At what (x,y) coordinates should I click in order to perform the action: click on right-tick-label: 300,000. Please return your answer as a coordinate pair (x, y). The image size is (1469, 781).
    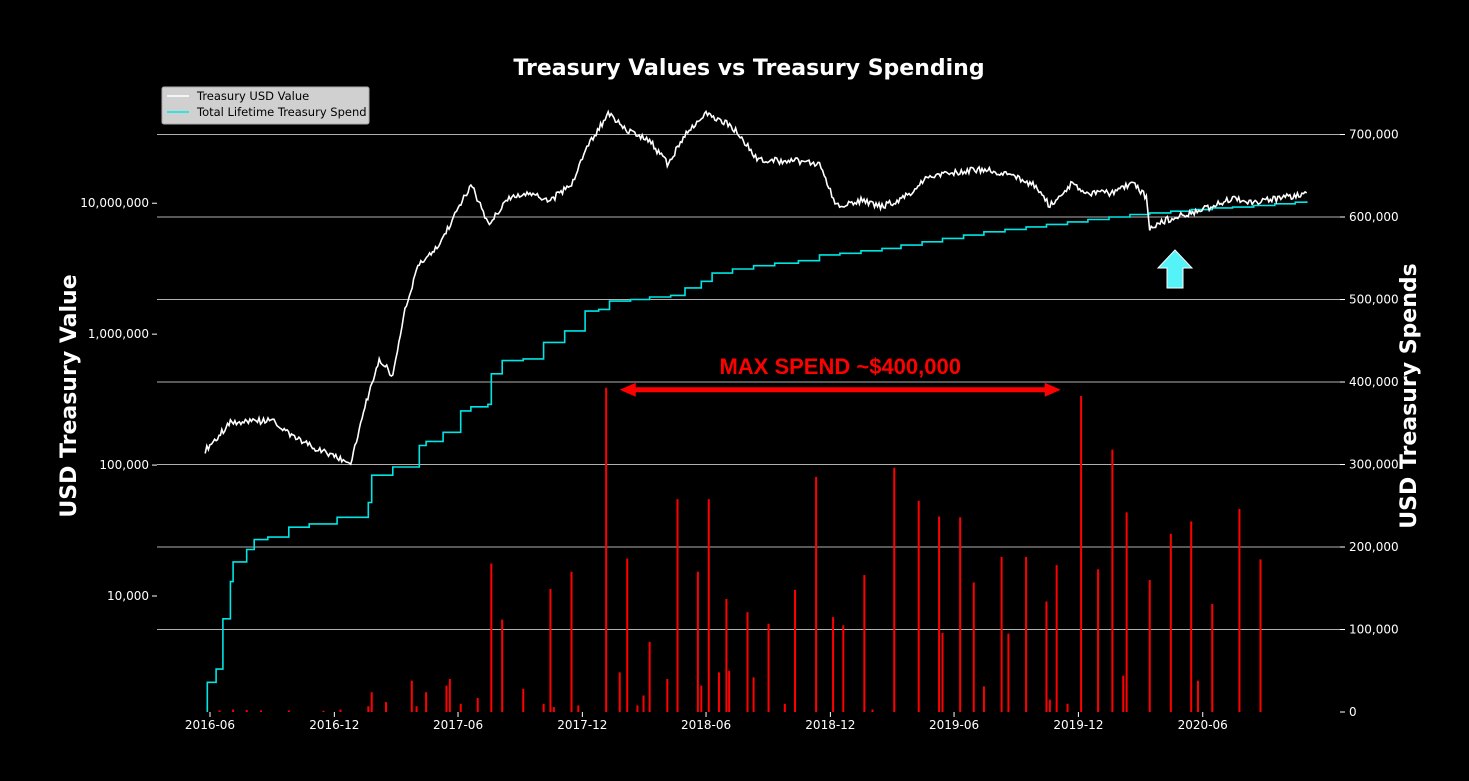
    Looking at the image, I should click on (1374, 465).